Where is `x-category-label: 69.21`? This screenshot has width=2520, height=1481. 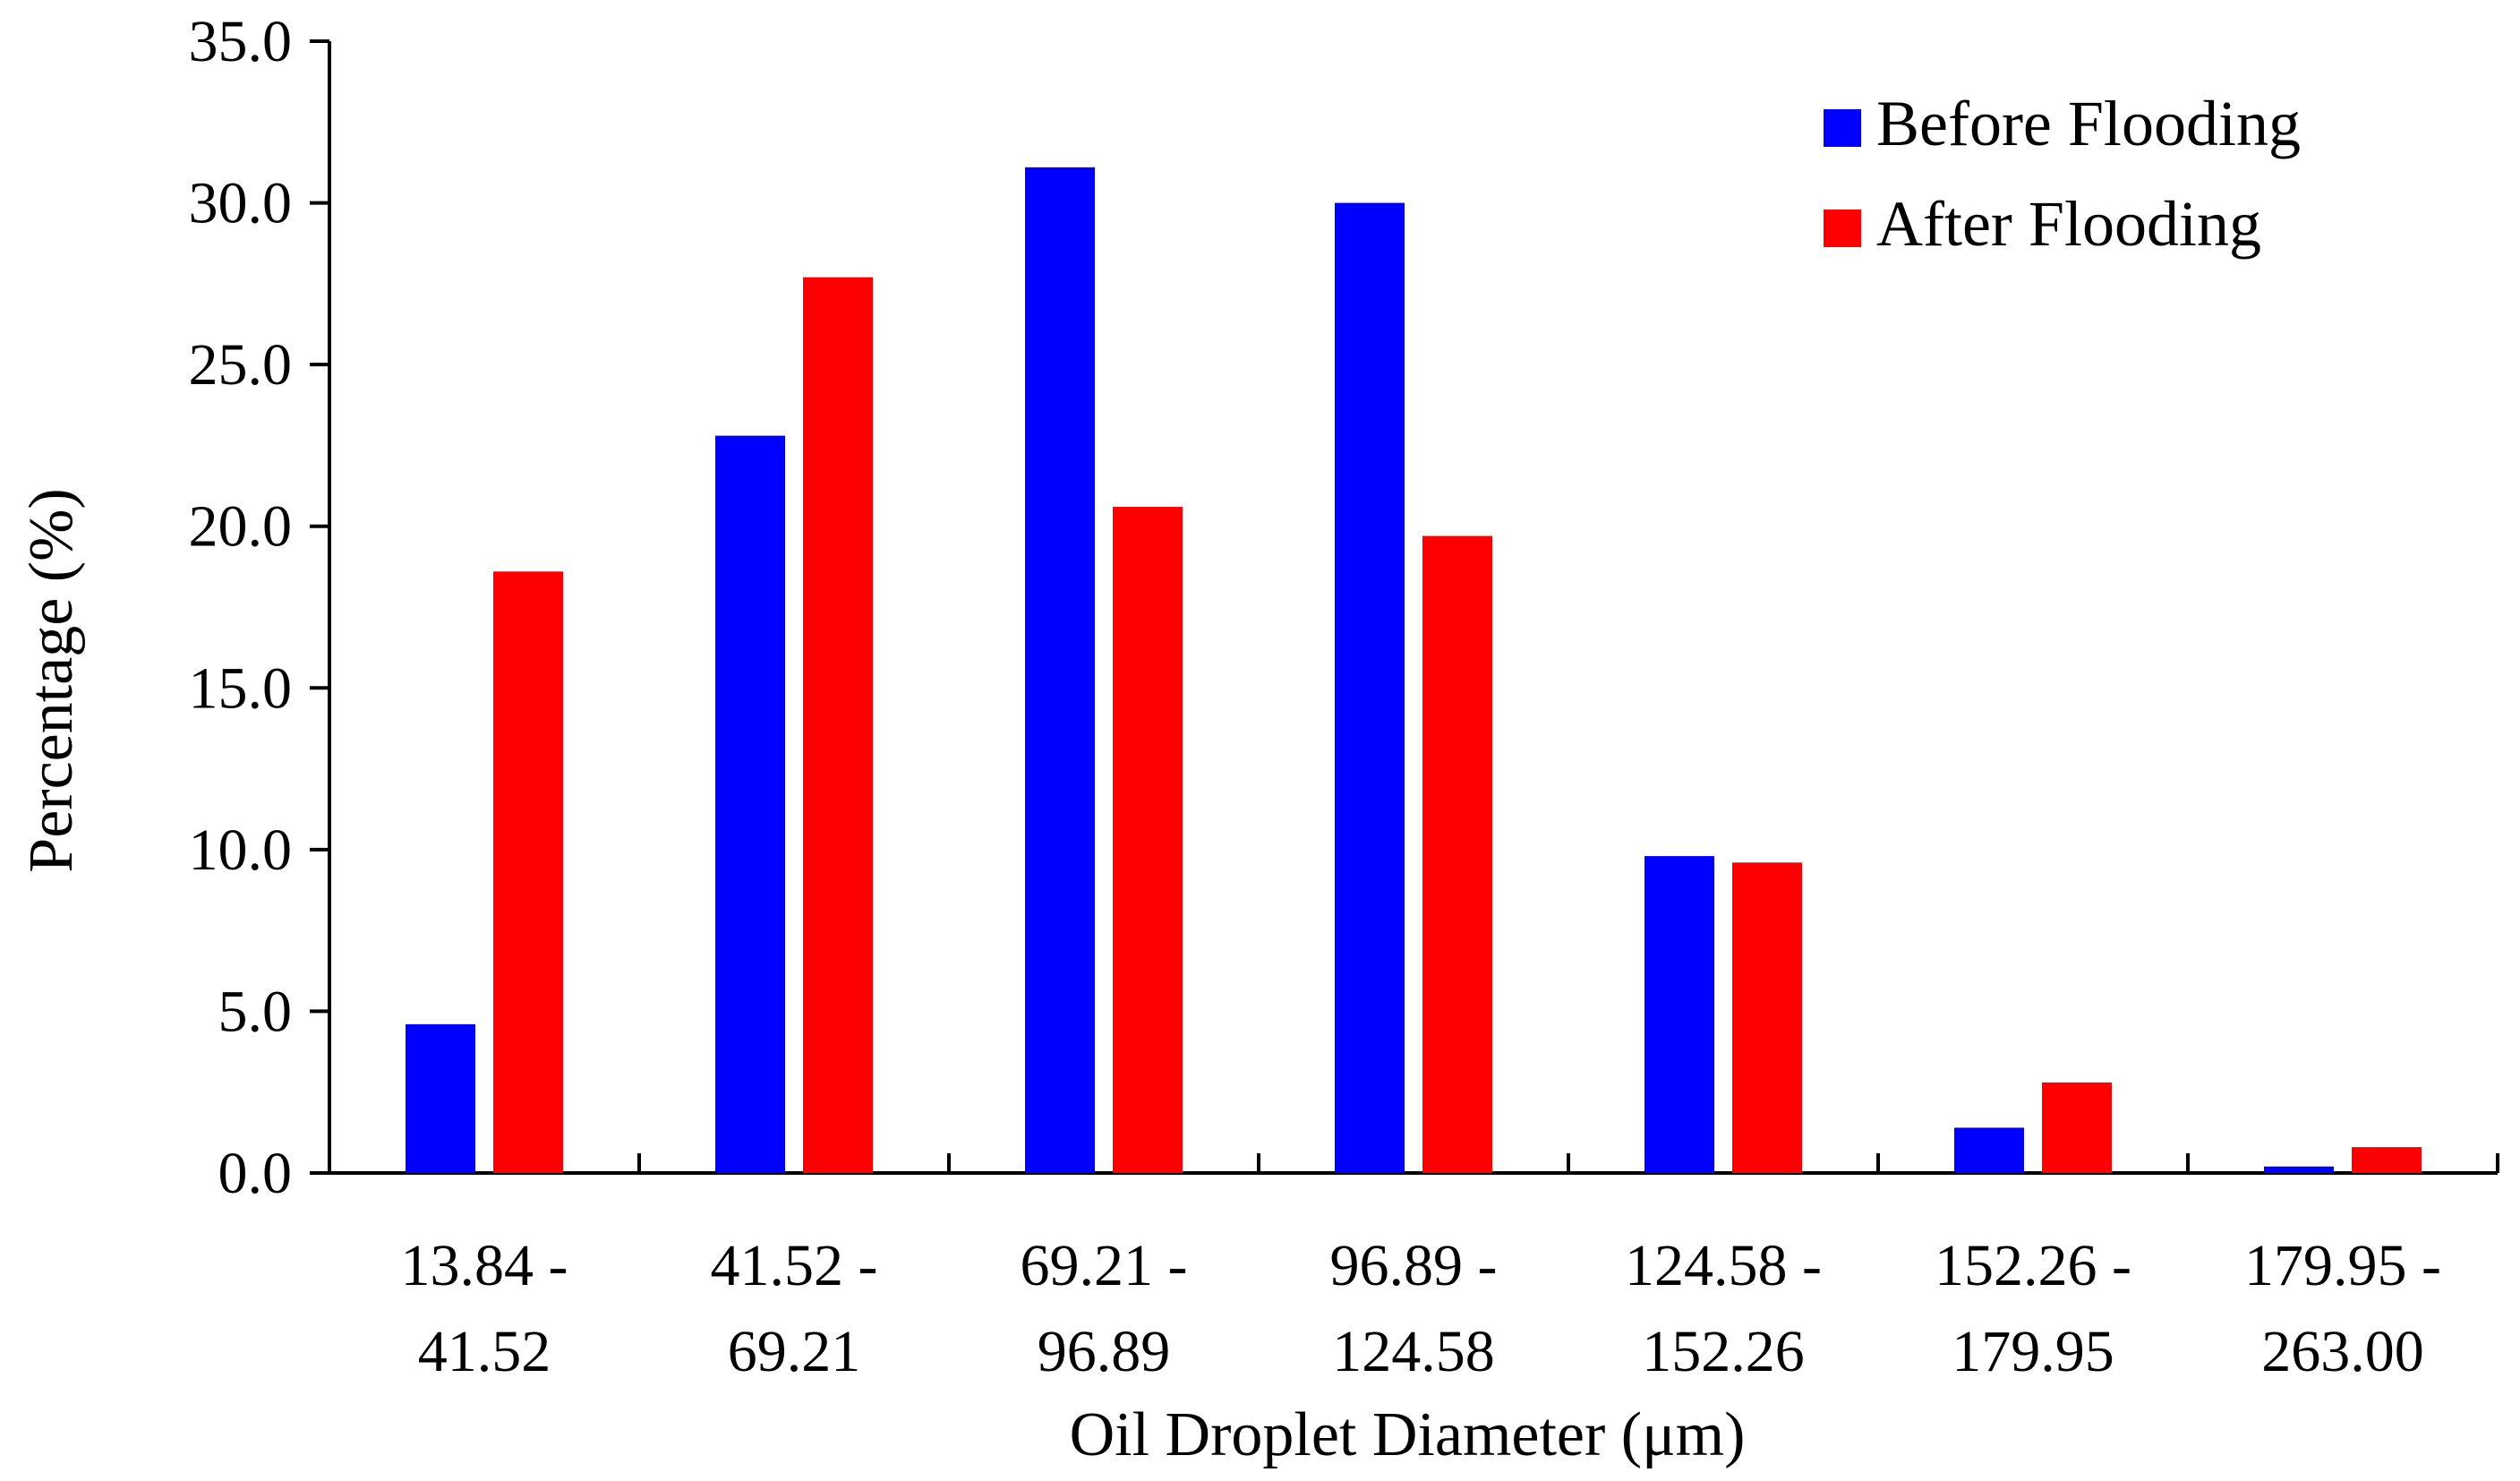 x-category-label: 69.21 is located at coordinates (794, 1351).